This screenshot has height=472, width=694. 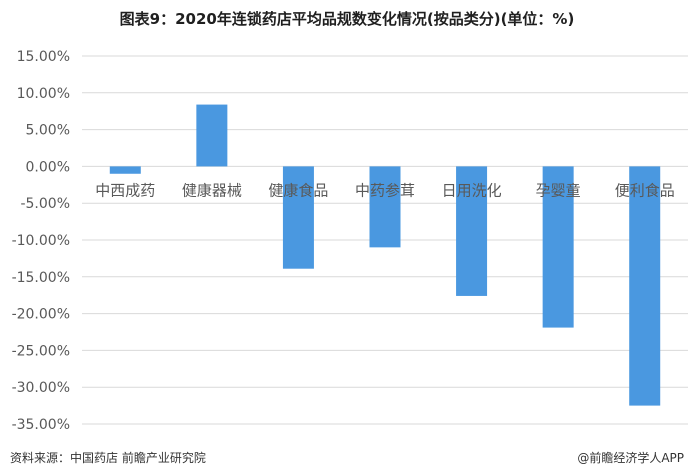 What do you see at coordinates (41, 278) in the screenshot?
I see `y-tick-label: -15.00%` at bounding box center [41, 278].